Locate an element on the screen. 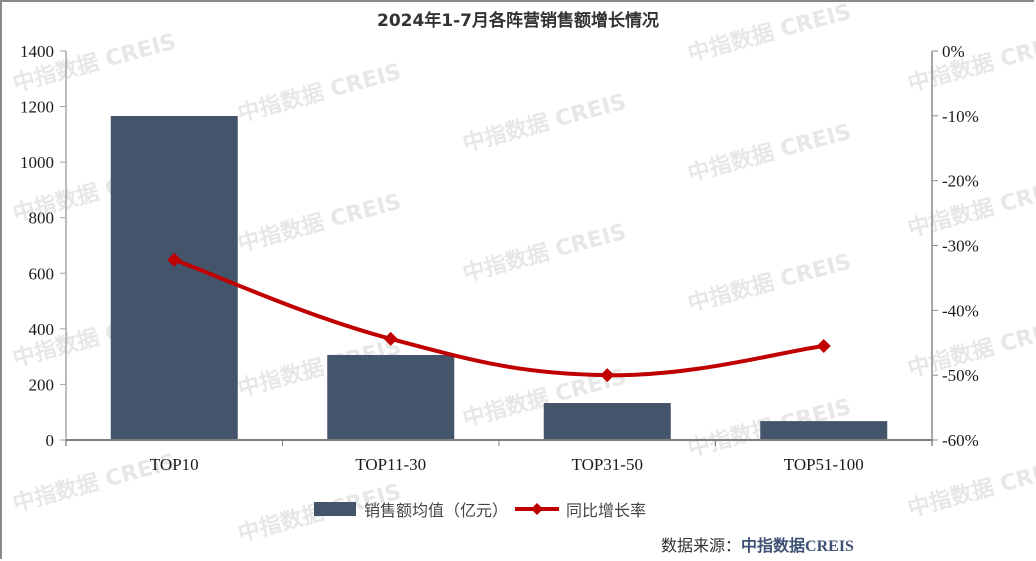 The width and height of the screenshot is (1036, 561). category-label: TOP31-50 is located at coordinates (607, 464).